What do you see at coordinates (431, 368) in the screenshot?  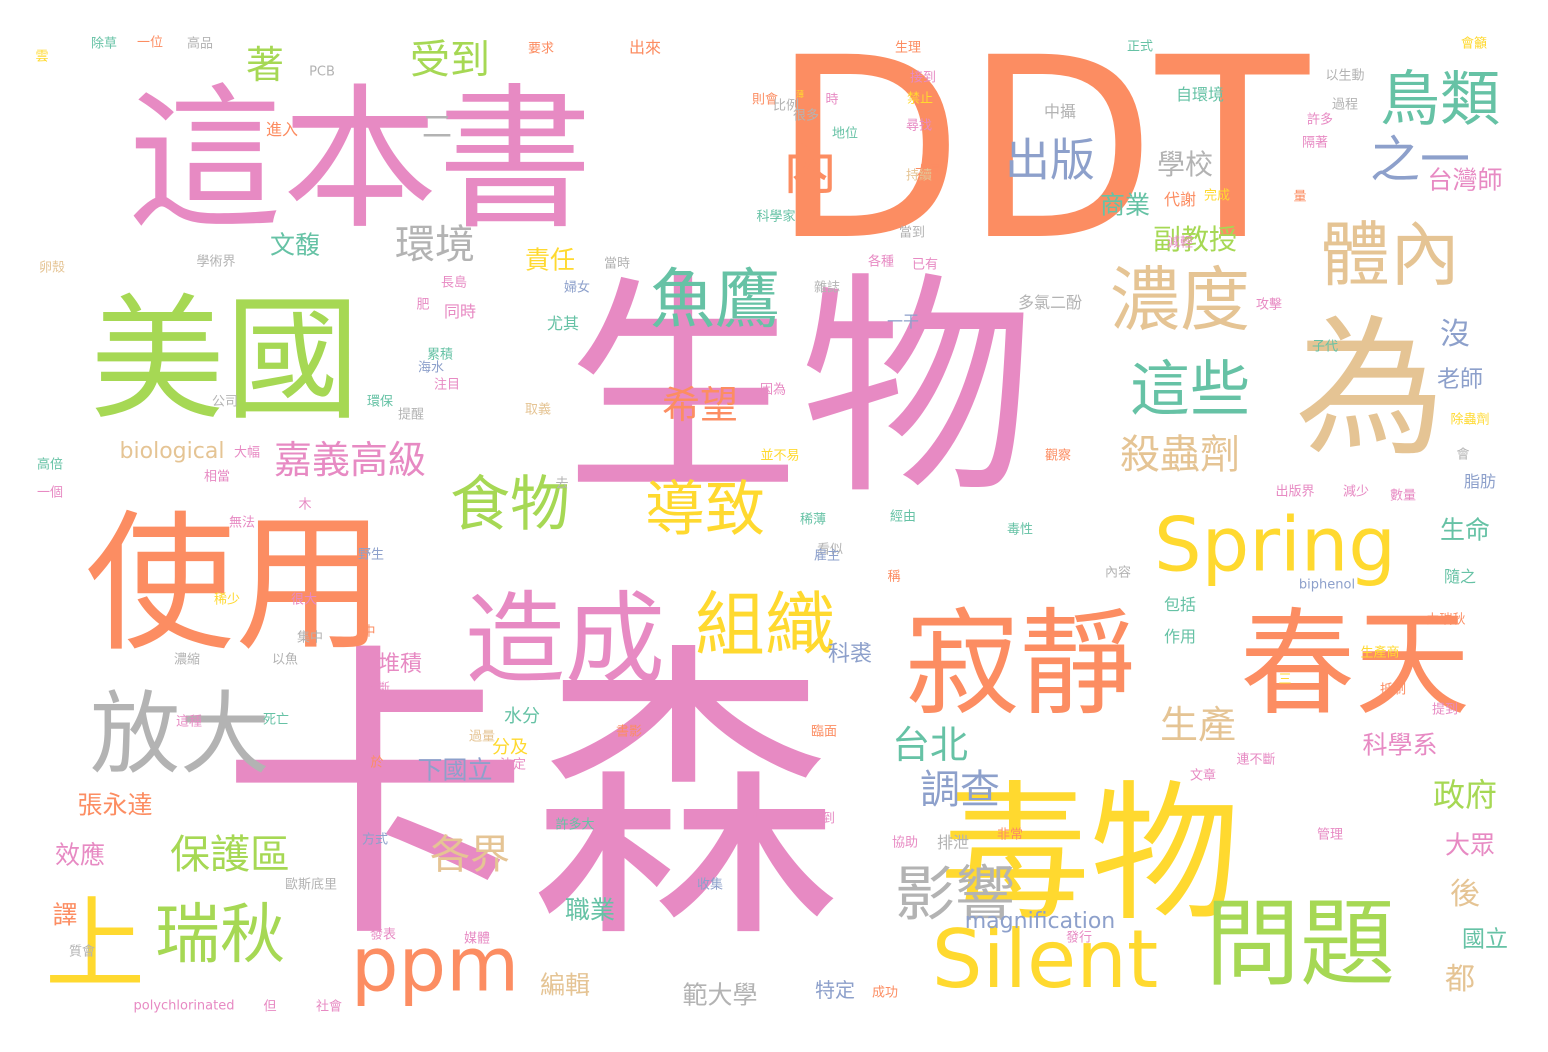 I see `word-海水: 海水` at bounding box center [431, 368].